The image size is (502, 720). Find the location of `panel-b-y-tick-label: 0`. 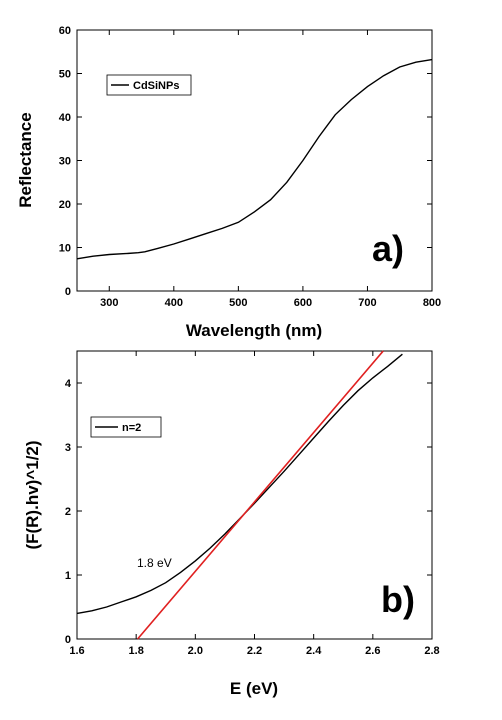

panel-b-y-tick-label: 0 is located at coordinates (68, 640).